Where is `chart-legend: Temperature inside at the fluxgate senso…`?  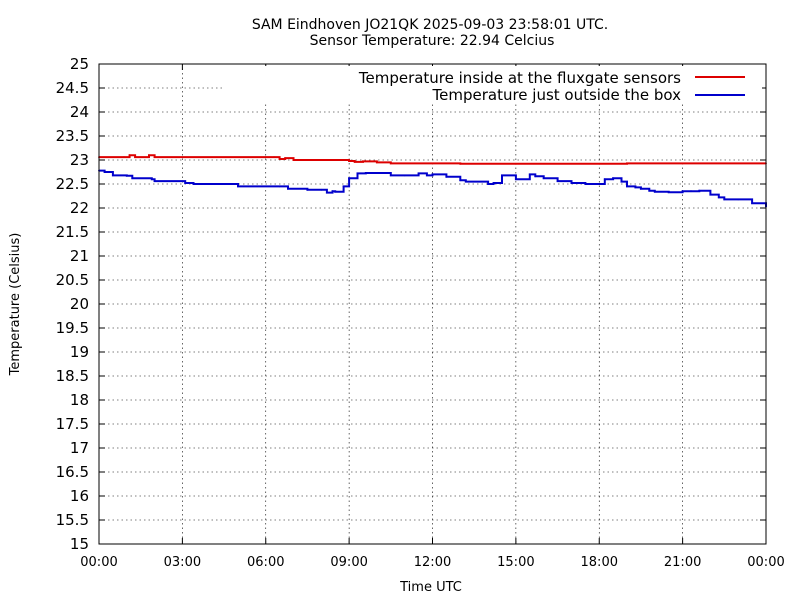 chart-legend: Temperature inside at the fluxgate senso… is located at coordinates (492, 85).